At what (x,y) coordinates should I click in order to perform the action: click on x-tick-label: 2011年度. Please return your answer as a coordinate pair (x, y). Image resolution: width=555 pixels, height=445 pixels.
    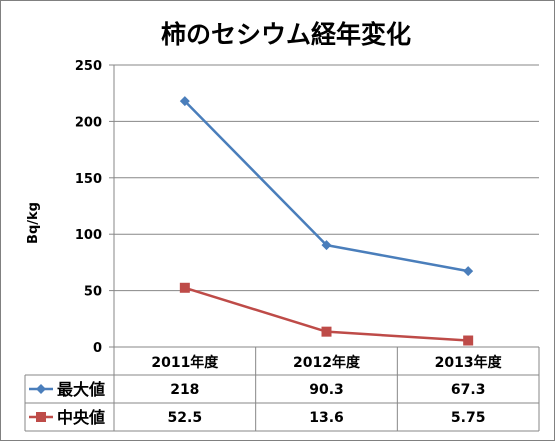
    Looking at the image, I should click on (185, 362).